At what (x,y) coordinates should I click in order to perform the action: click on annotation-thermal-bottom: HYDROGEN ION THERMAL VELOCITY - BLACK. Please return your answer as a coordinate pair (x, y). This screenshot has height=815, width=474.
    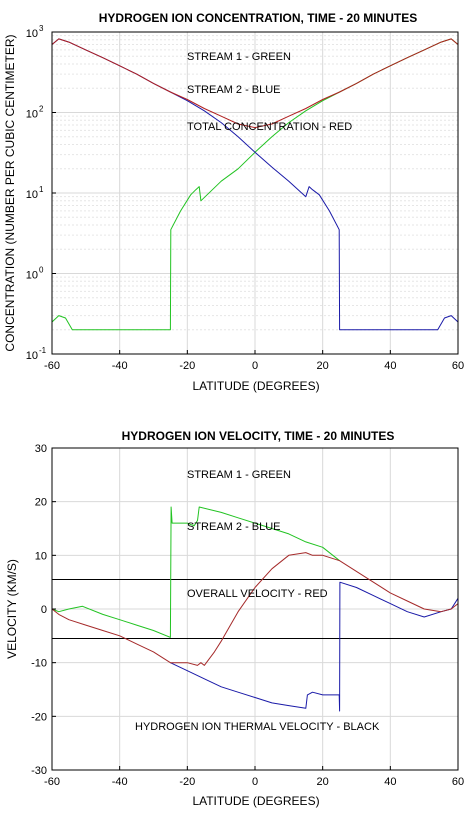
    Looking at the image, I should click on (257, 727).